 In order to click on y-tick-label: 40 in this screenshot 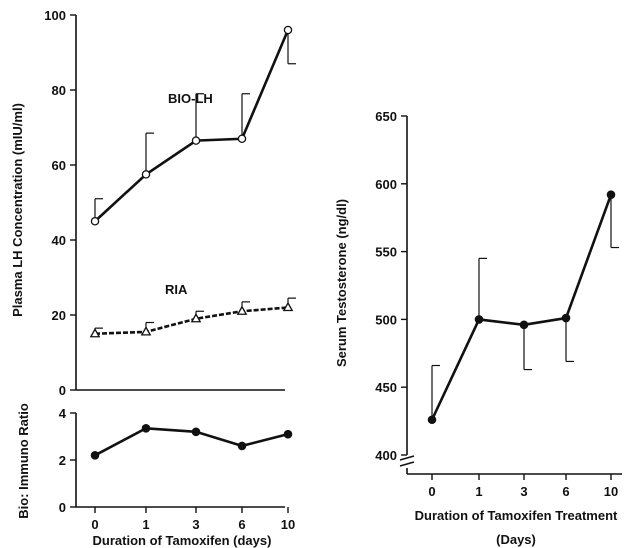, I will do `click(59, 240)`.